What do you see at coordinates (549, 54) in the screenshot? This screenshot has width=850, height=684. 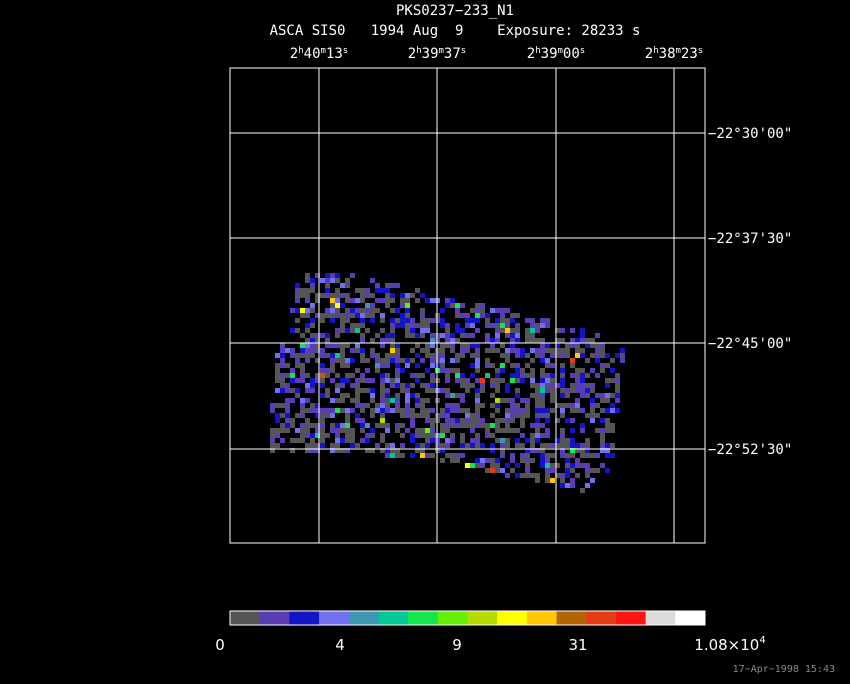 I see `ra-tick-part: 39` at bounding box center [549, 54].